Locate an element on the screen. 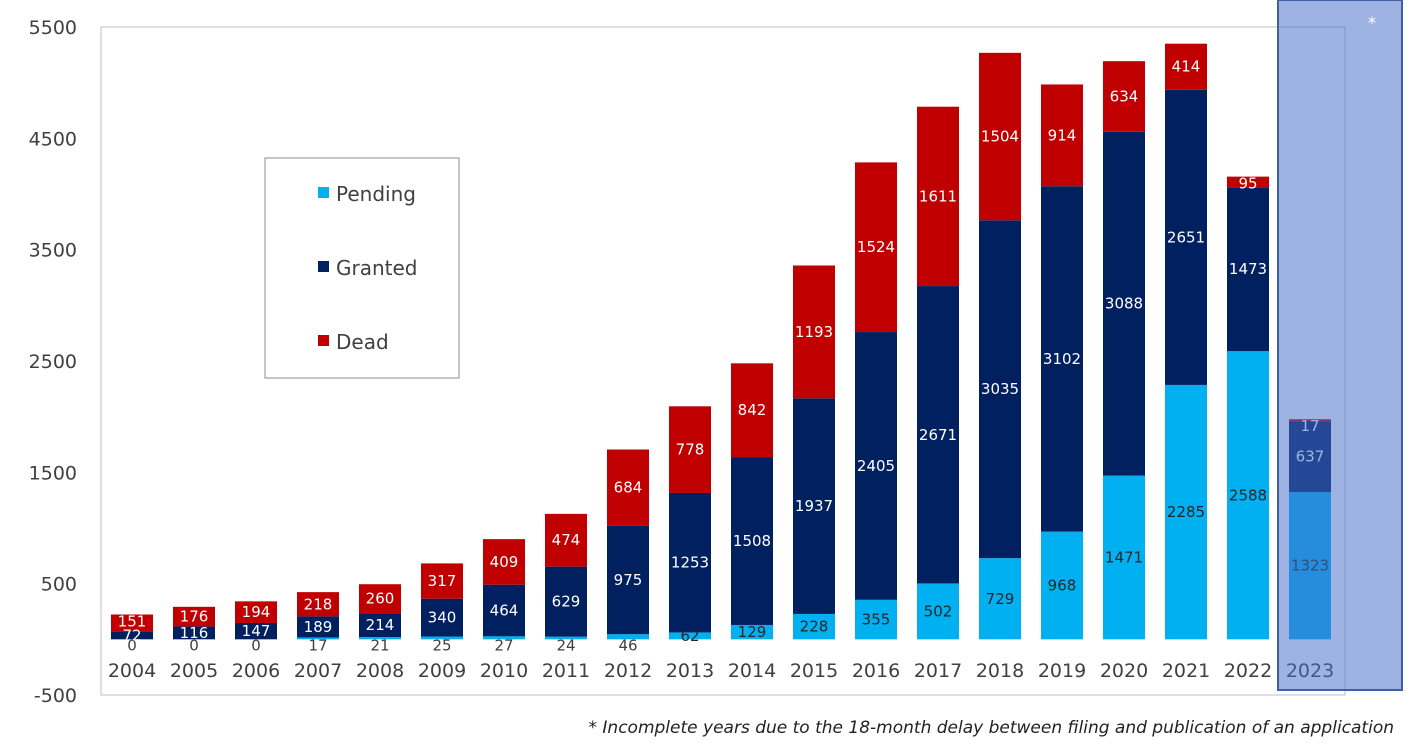 This screenshot has width=1420, height=748. data-label-granted: 3102 is located at coordinates (1062, 359).